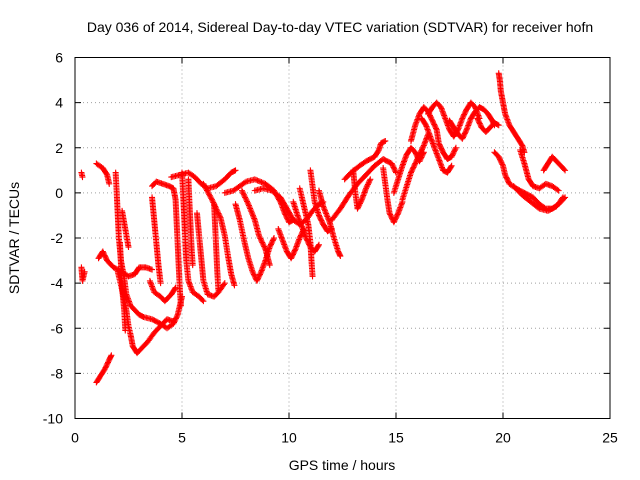 This screenshot has height=480, width=640. Describe the element at coordinates (59, 148) in the screenshot. I see `y-tick-label: 2` at that location.